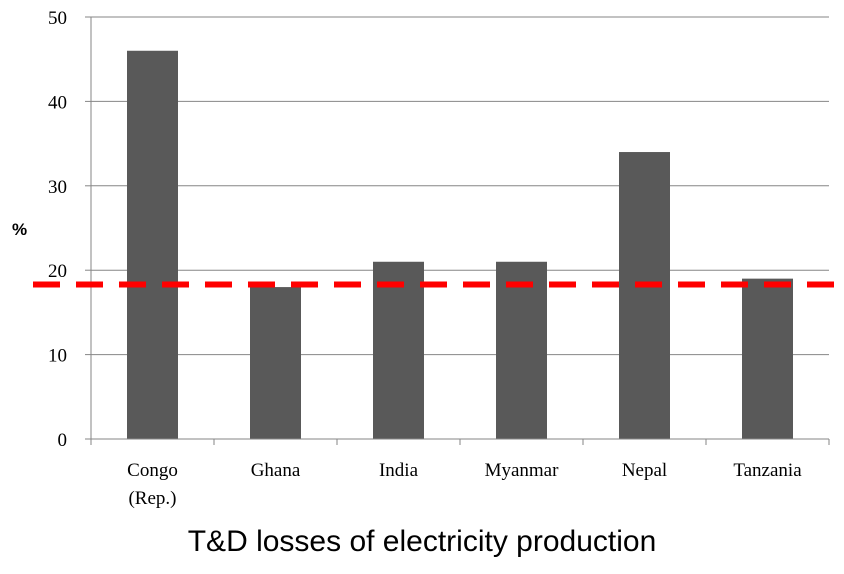 This screenshot has width=844, height=574. I want to click on y-tick-label: 20, so click(57, 271).